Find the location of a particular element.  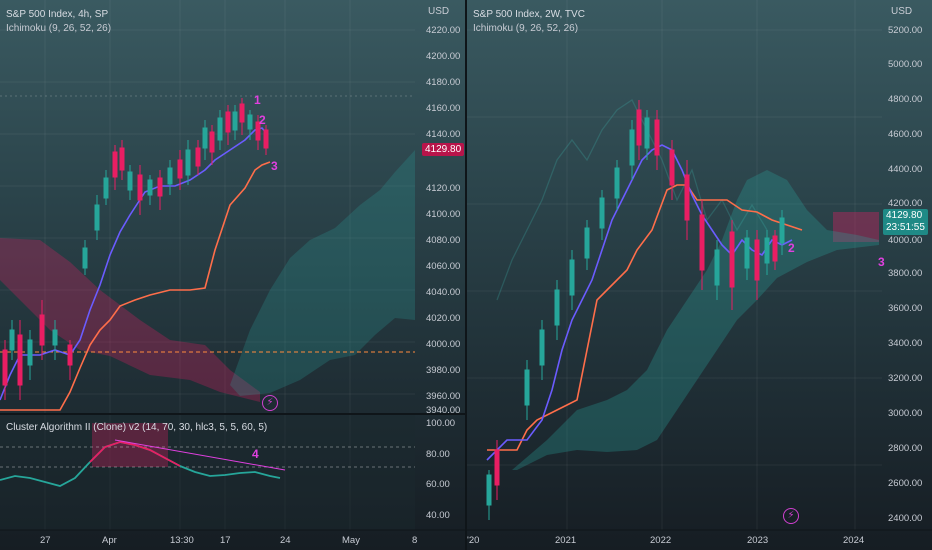

tenkan-line is located at coordinates (134, 264).